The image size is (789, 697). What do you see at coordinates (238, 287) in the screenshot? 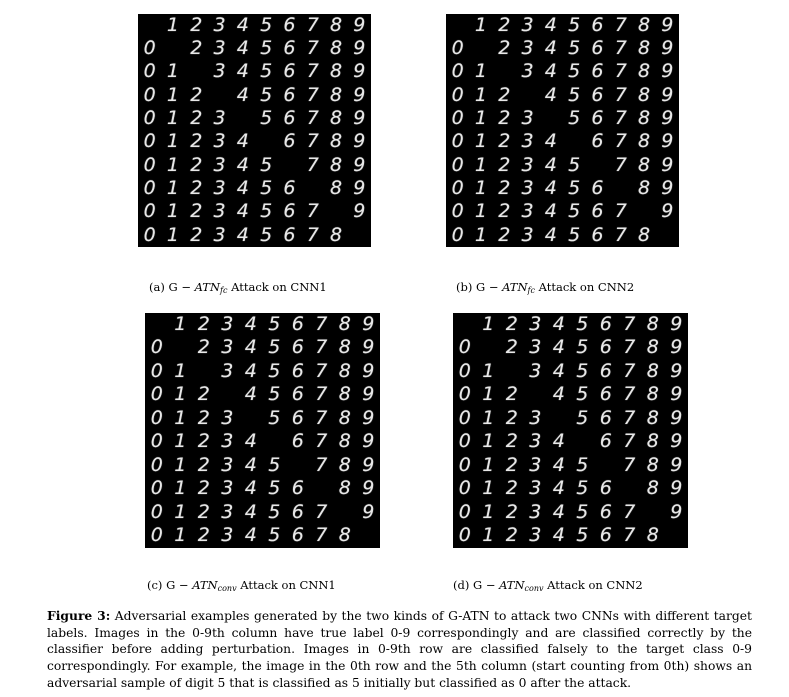
I see `panel-a-caption: (a) G − ATNfc Attack on CNN1` at bounding box center [238, 287].